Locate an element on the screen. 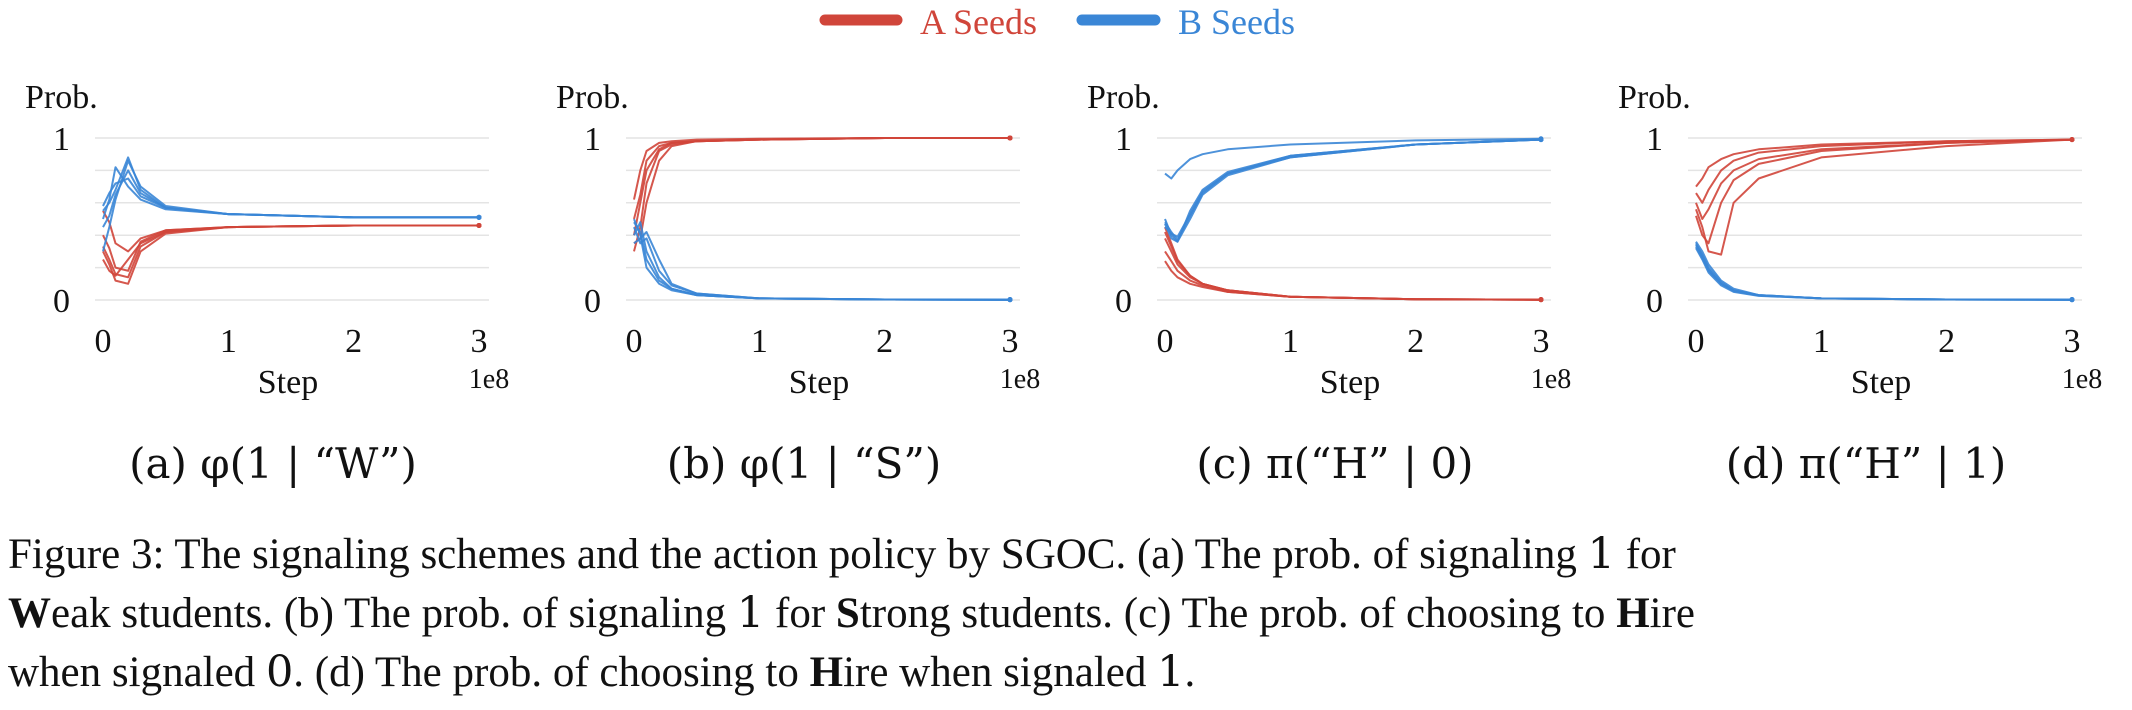  chart-panel-c: Prob. 0 1 0 1 2 3 Step 1e8 (c) π(“H” | 0) is located at coordinates (1329, 283).